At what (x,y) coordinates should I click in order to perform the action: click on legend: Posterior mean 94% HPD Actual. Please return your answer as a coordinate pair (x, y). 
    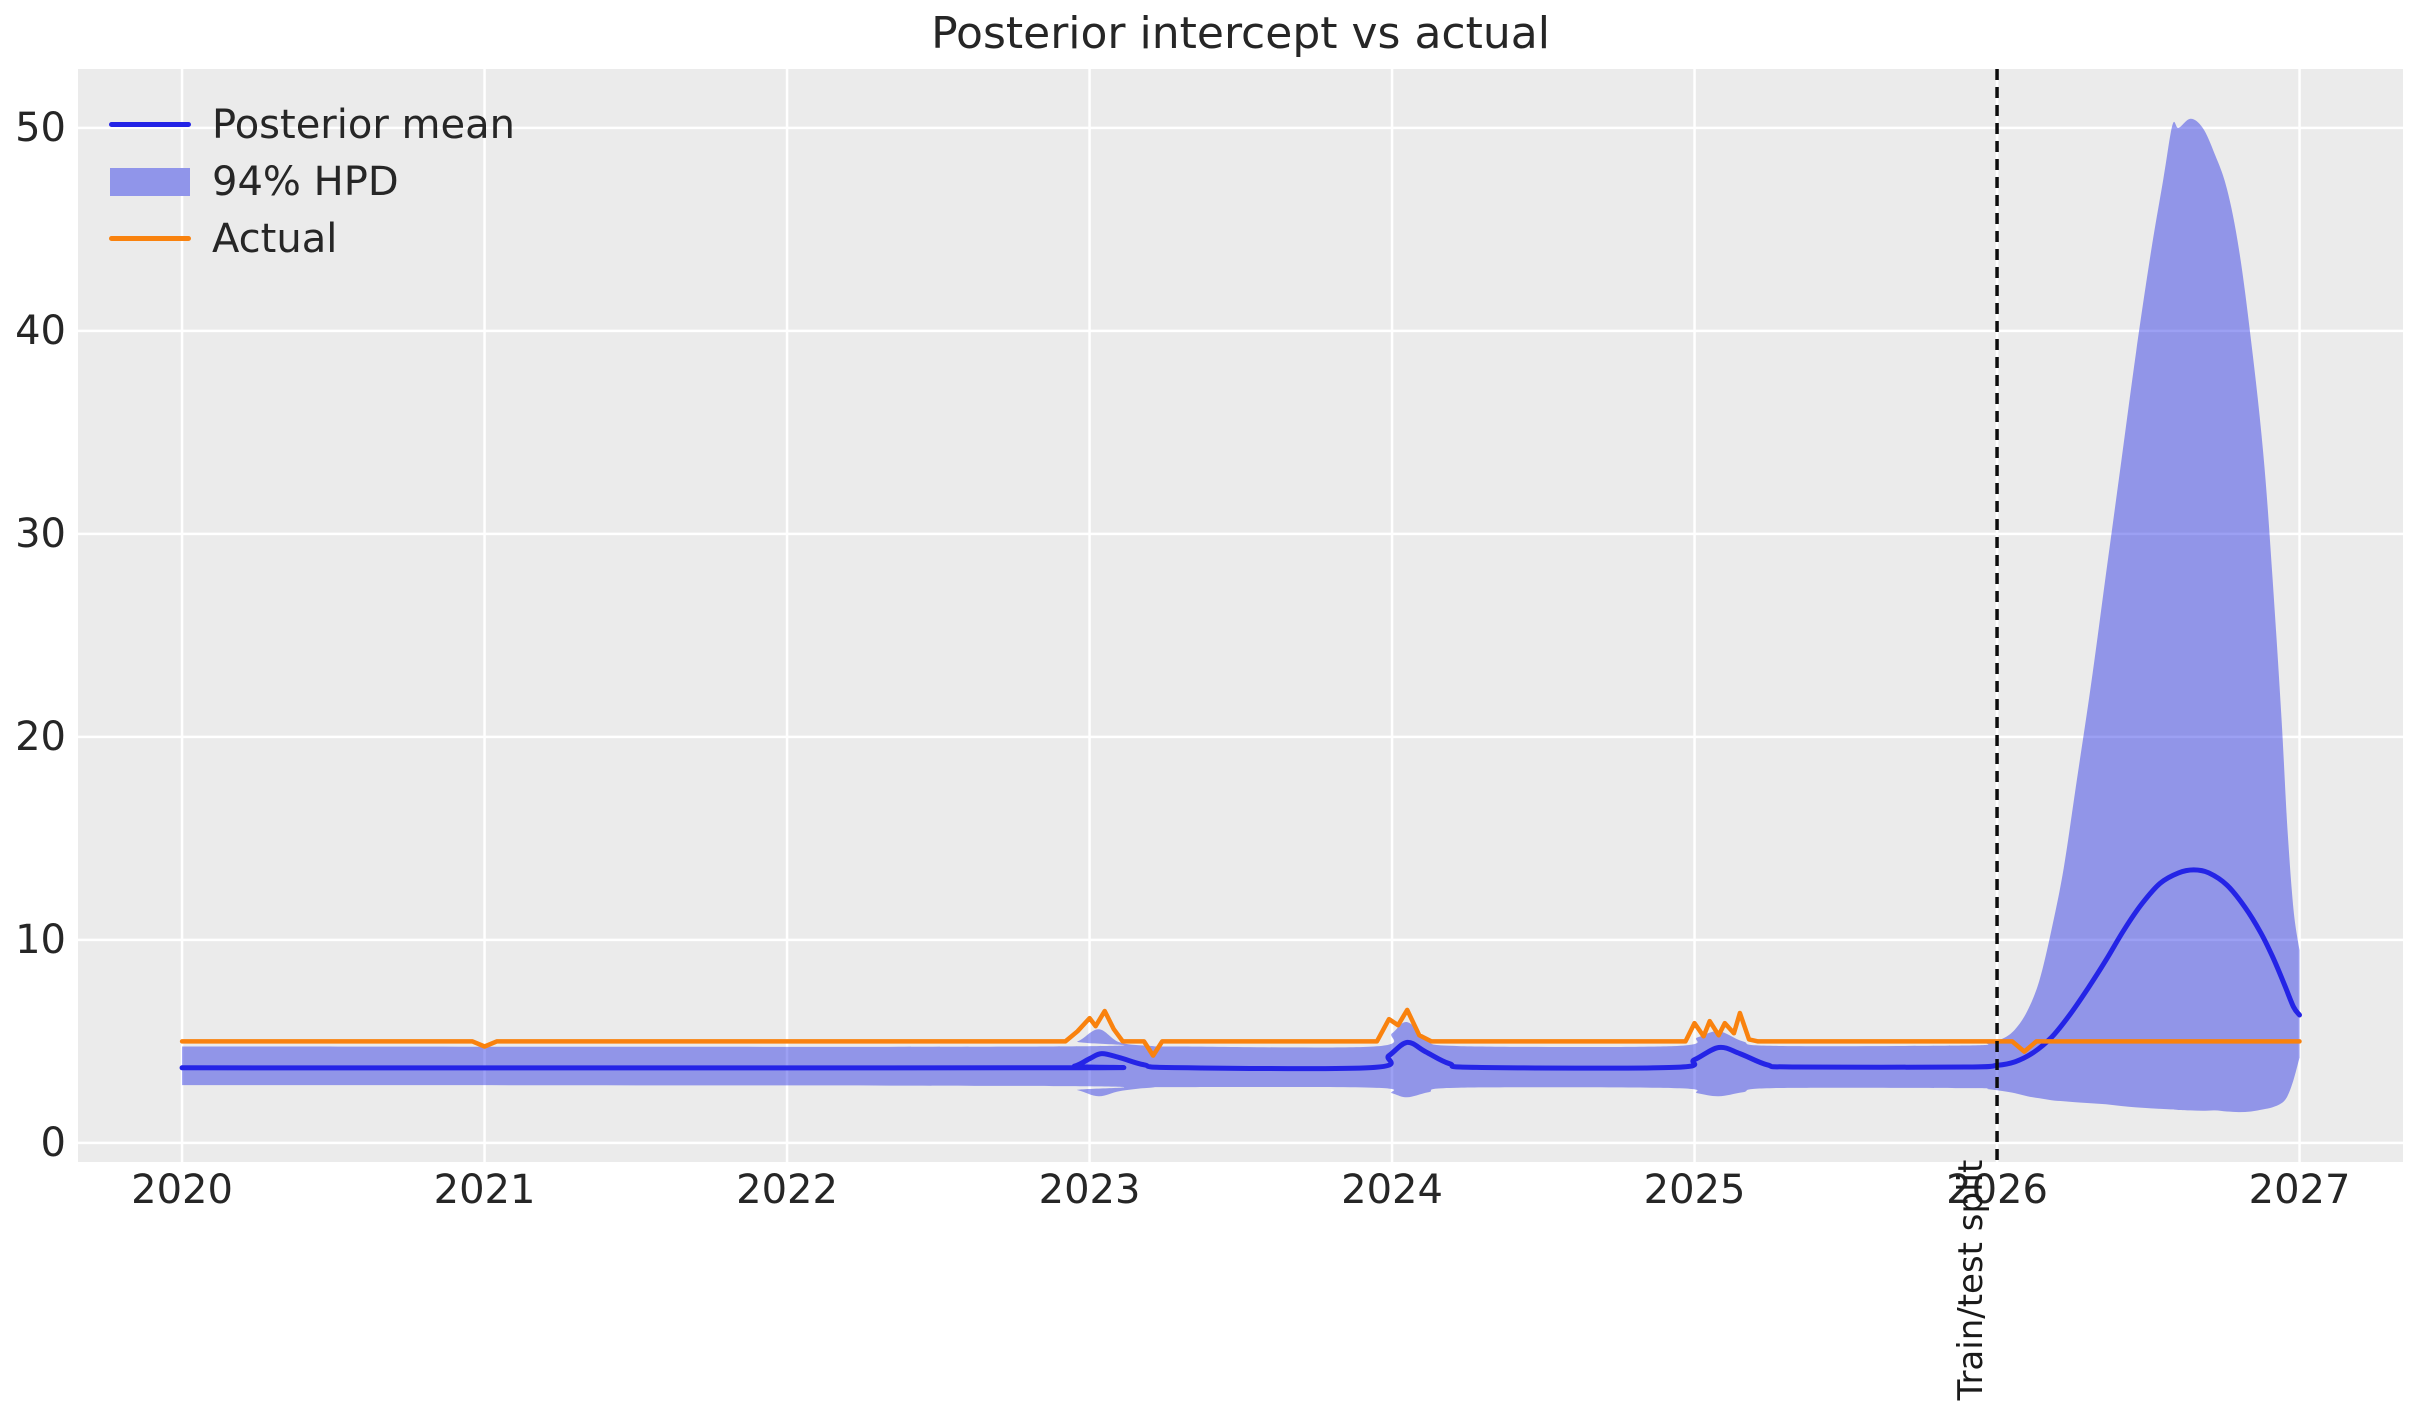
    Looking at the image, I should click on (311, 181).